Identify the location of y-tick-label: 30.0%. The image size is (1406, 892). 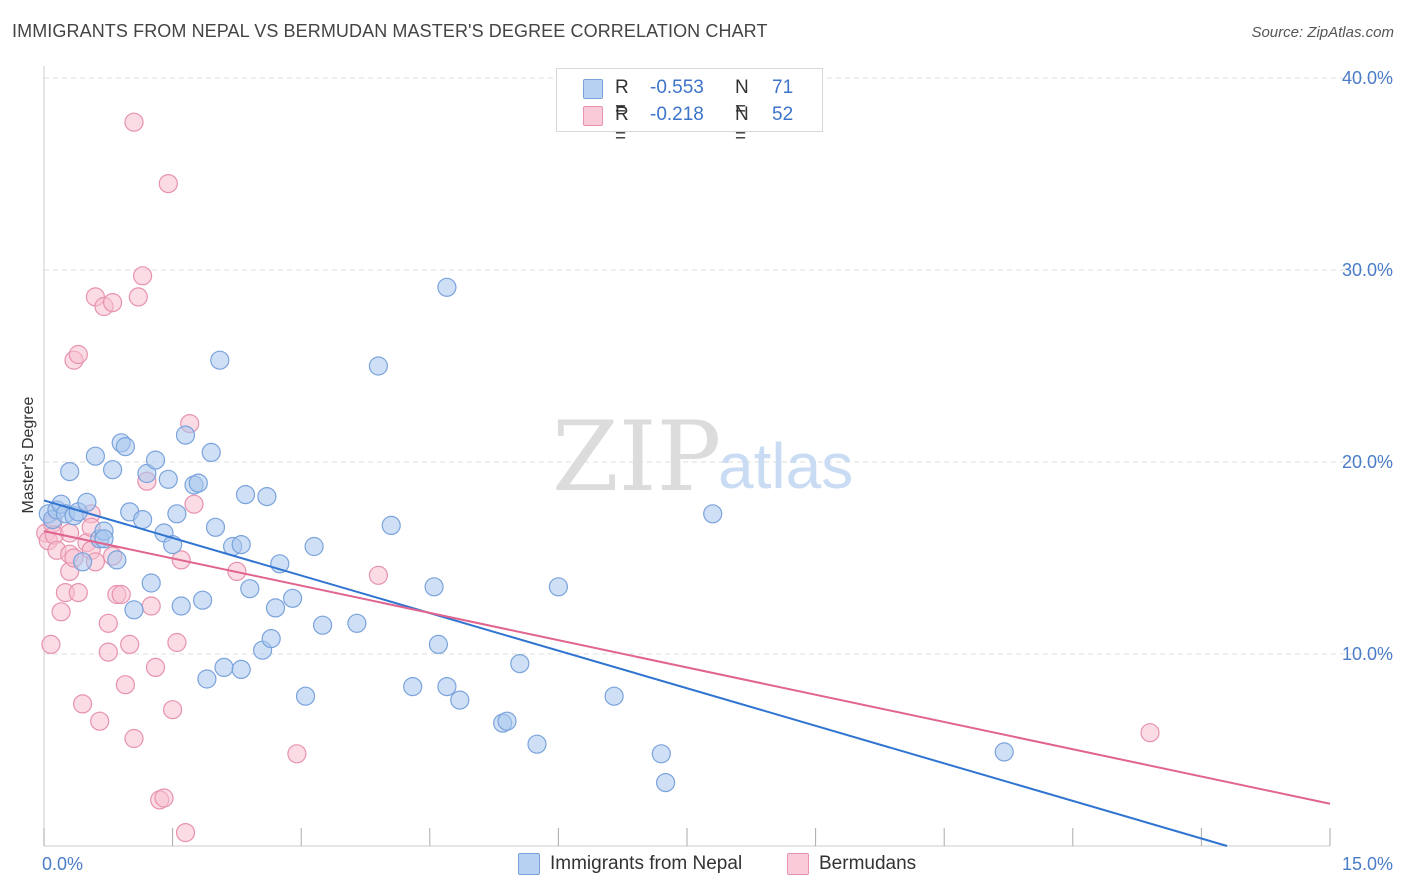
(1367, 270).